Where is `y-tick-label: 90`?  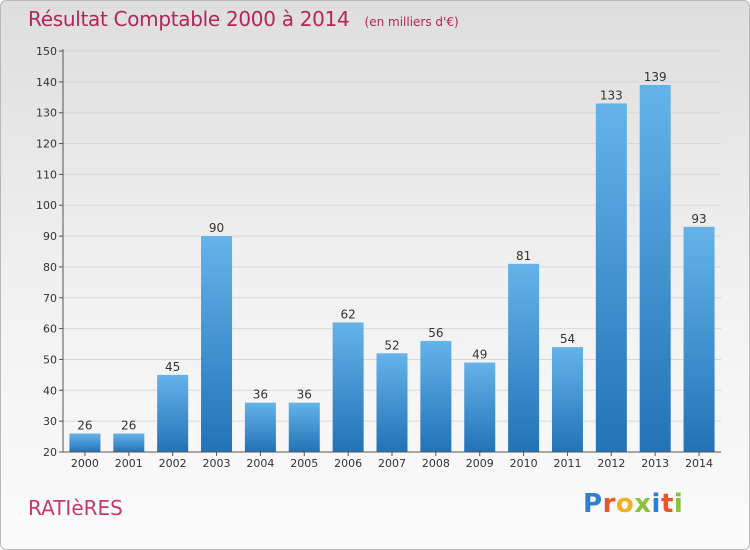
y-tick-label: 90 is located at coordinates (50, 236).